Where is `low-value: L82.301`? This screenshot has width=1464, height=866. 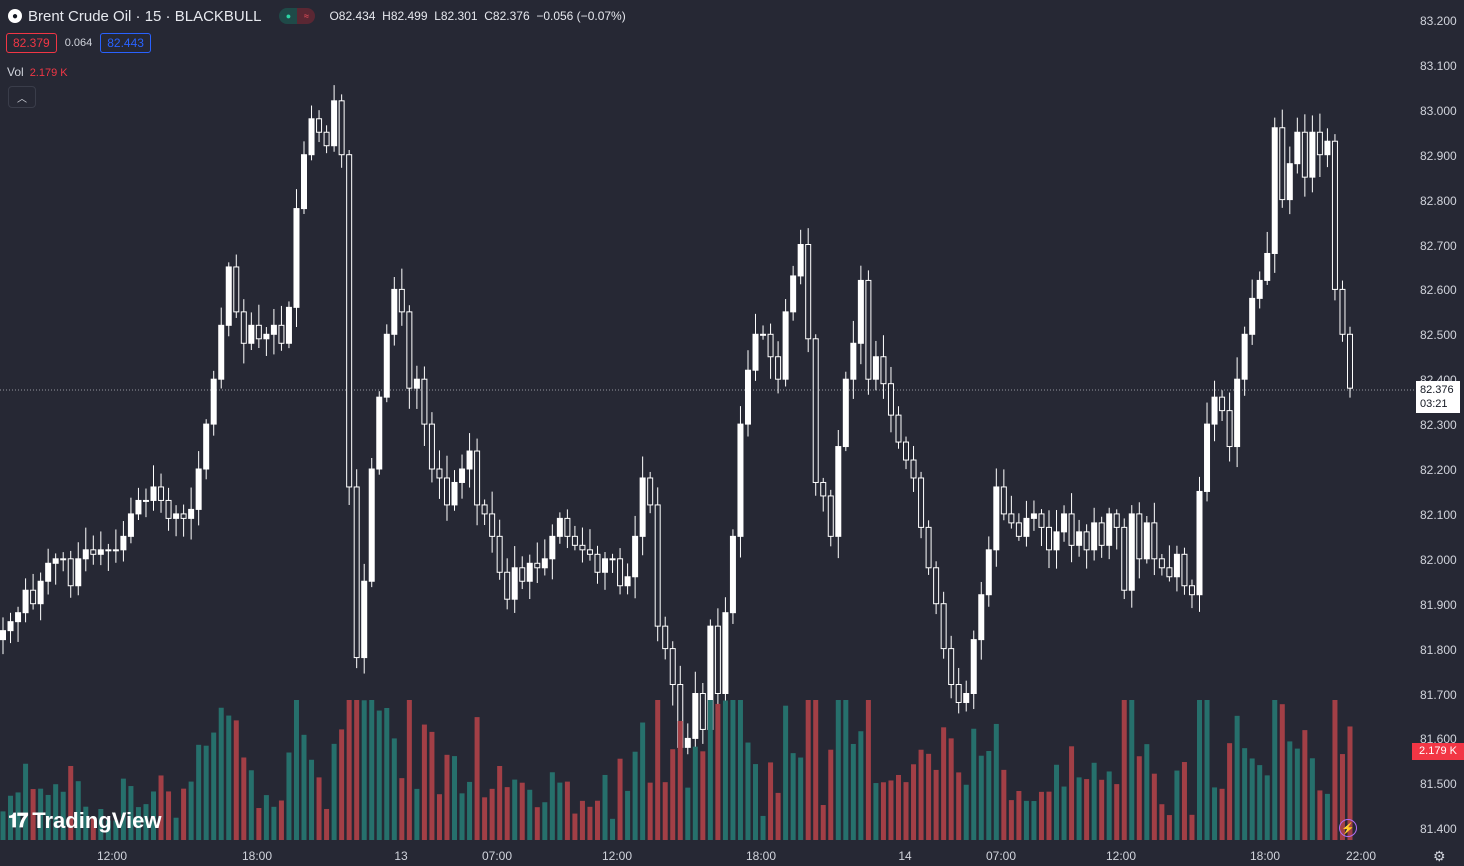 low-value: L82.301 is located at coordinates (456, 16).